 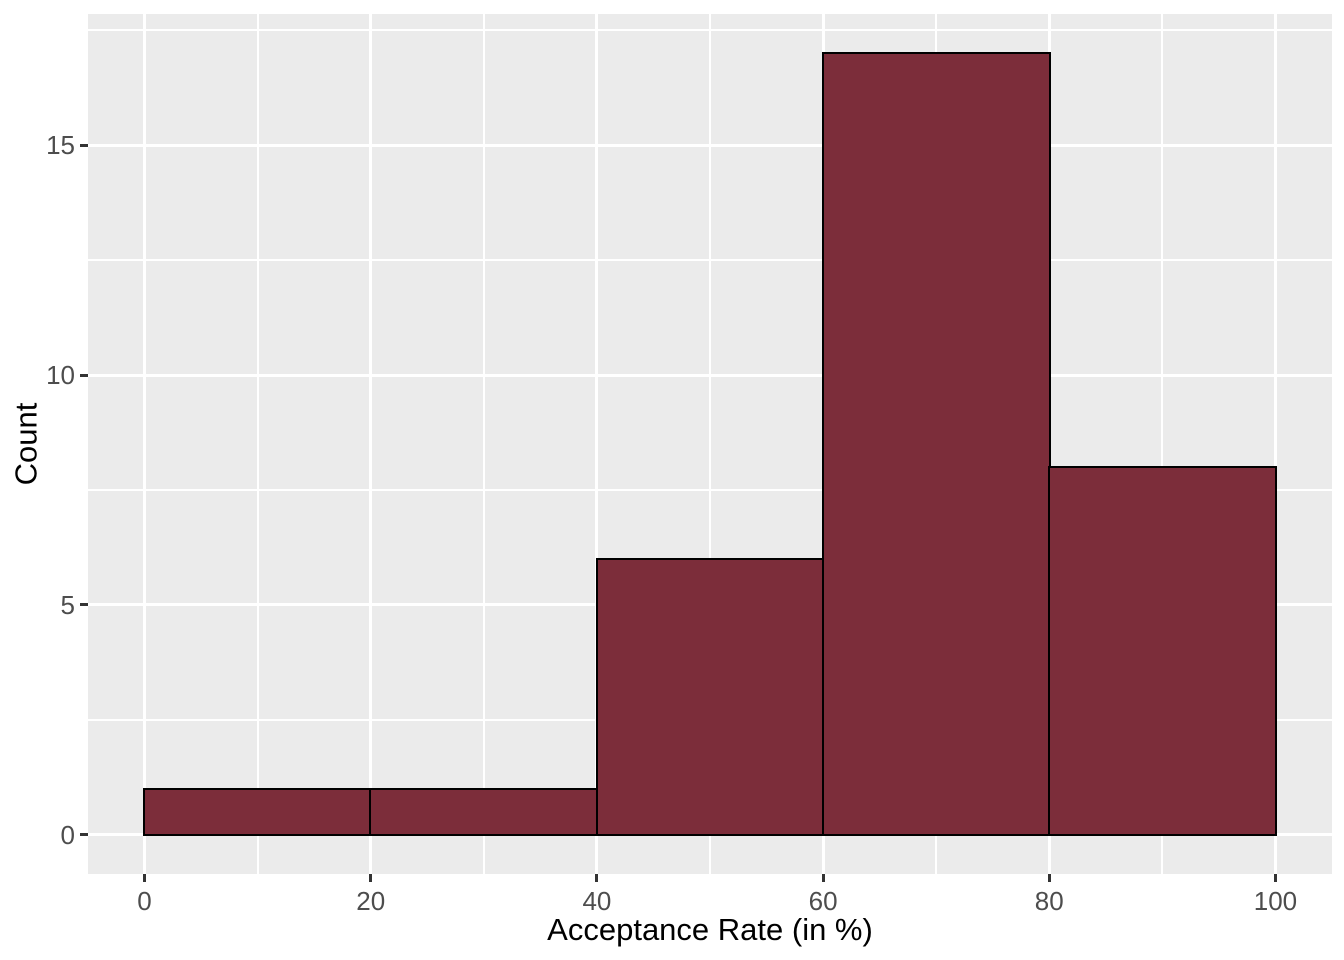 I want to click on y-axis-title: Count, so click(x=26, y=444).